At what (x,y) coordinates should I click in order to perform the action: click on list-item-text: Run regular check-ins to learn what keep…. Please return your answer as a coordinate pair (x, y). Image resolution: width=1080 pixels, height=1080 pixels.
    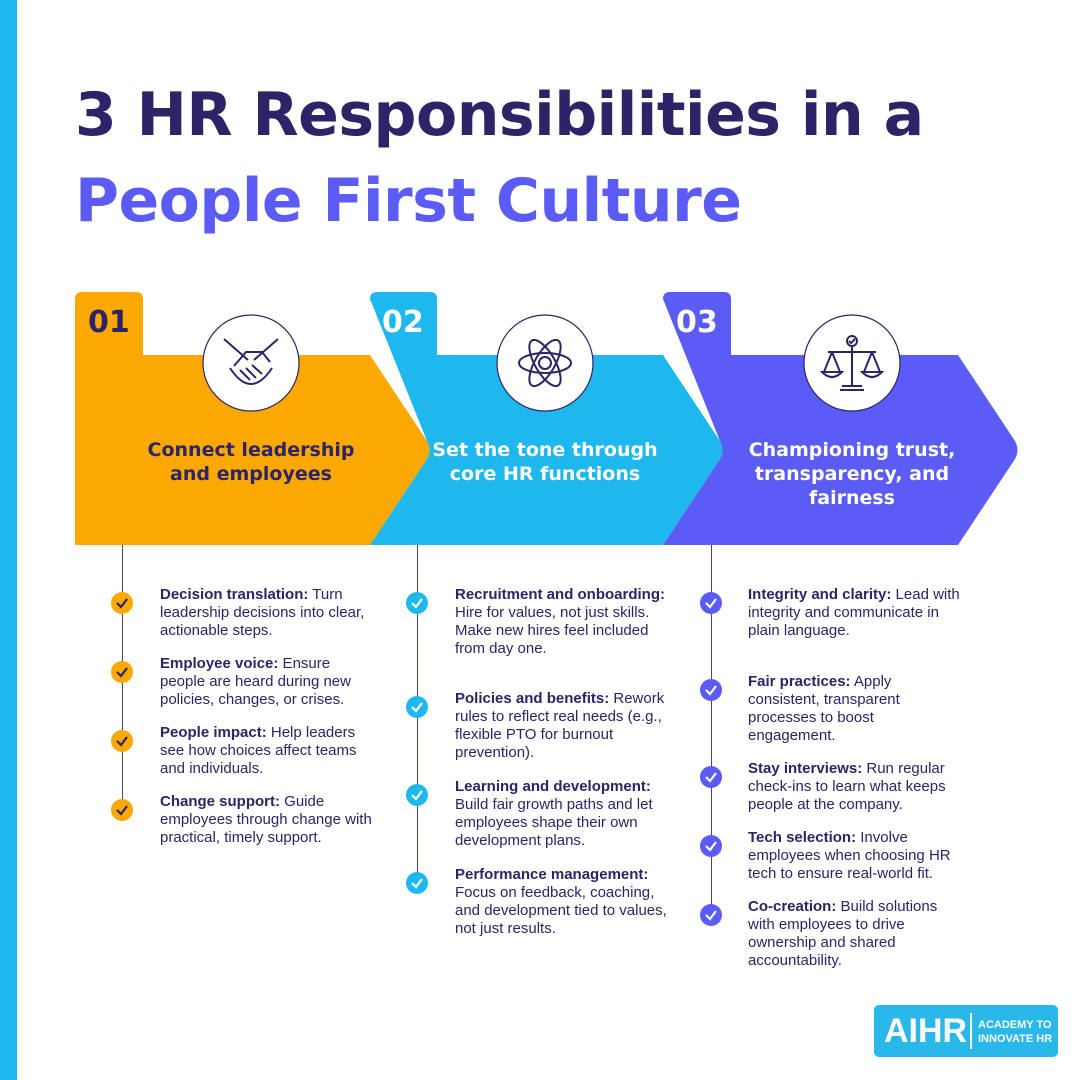
    Looking at the image, I should click on (847, 786).